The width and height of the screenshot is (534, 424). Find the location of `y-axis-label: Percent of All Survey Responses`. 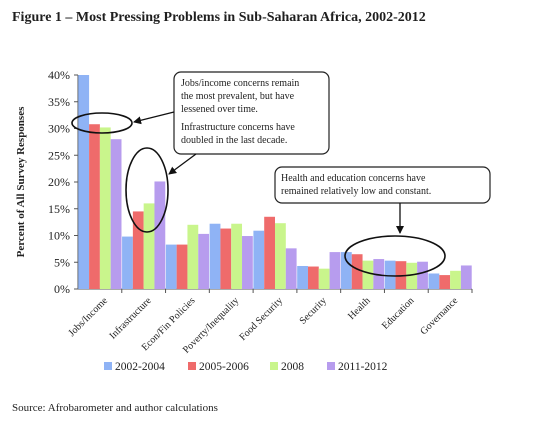

y-axis-label: Percent of All Survey Responses is located at coordinates (21, 181).